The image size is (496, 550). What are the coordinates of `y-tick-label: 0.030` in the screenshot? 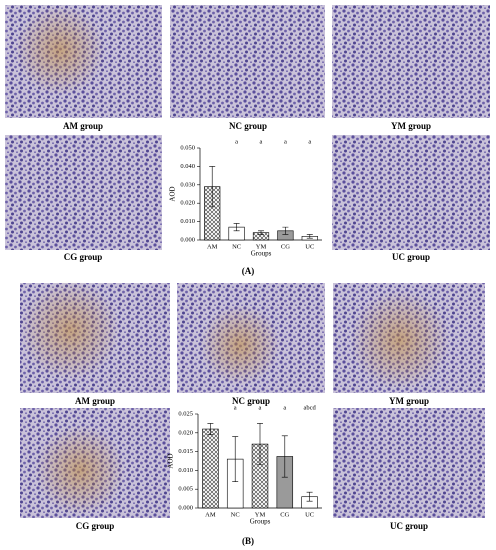 It's located at (187, 184).